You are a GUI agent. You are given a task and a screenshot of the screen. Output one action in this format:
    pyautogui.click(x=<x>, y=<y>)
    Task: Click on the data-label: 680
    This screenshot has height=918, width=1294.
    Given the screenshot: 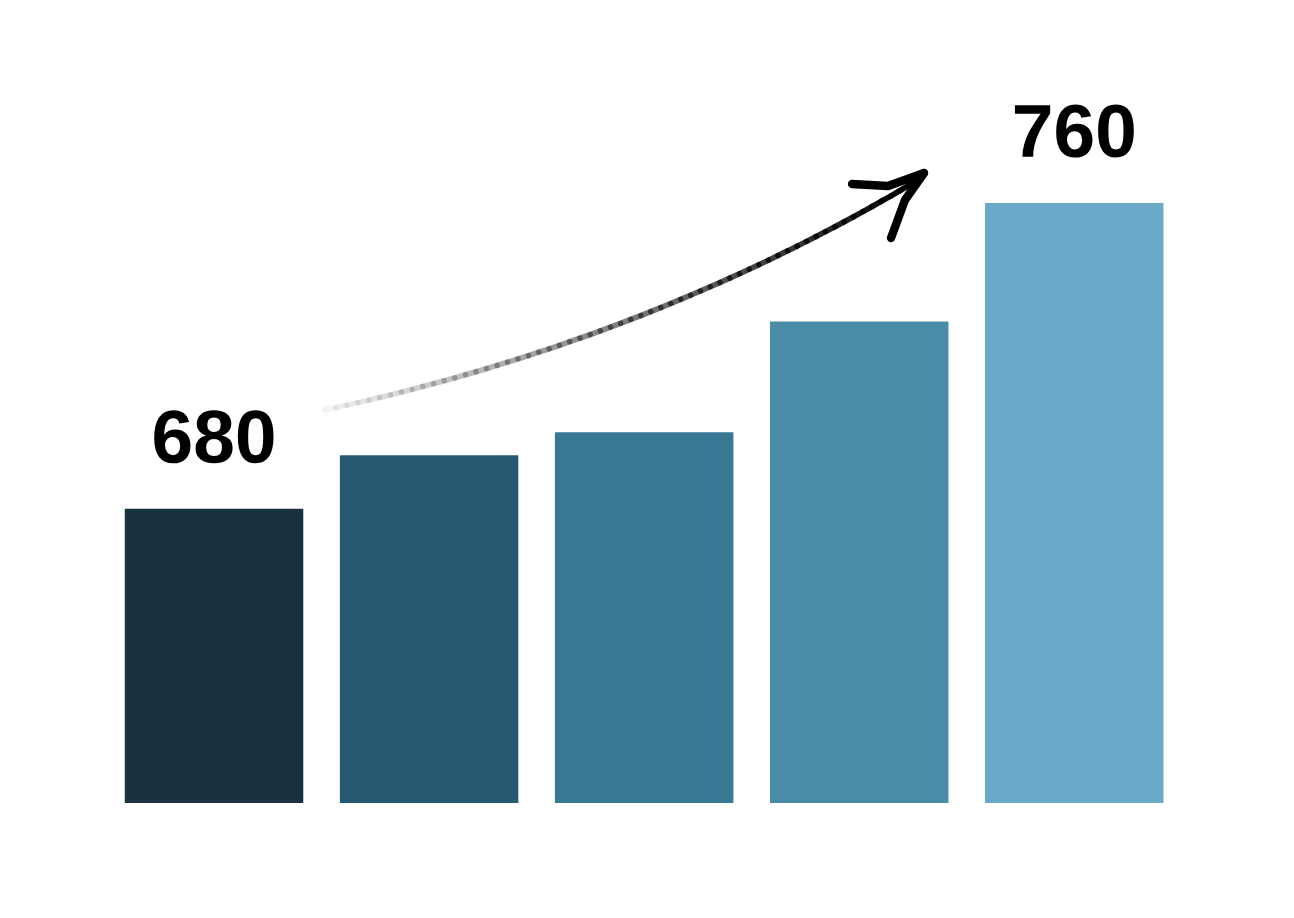 What is the action you would take?
    pyautogui.click(x=214, y=437)
    